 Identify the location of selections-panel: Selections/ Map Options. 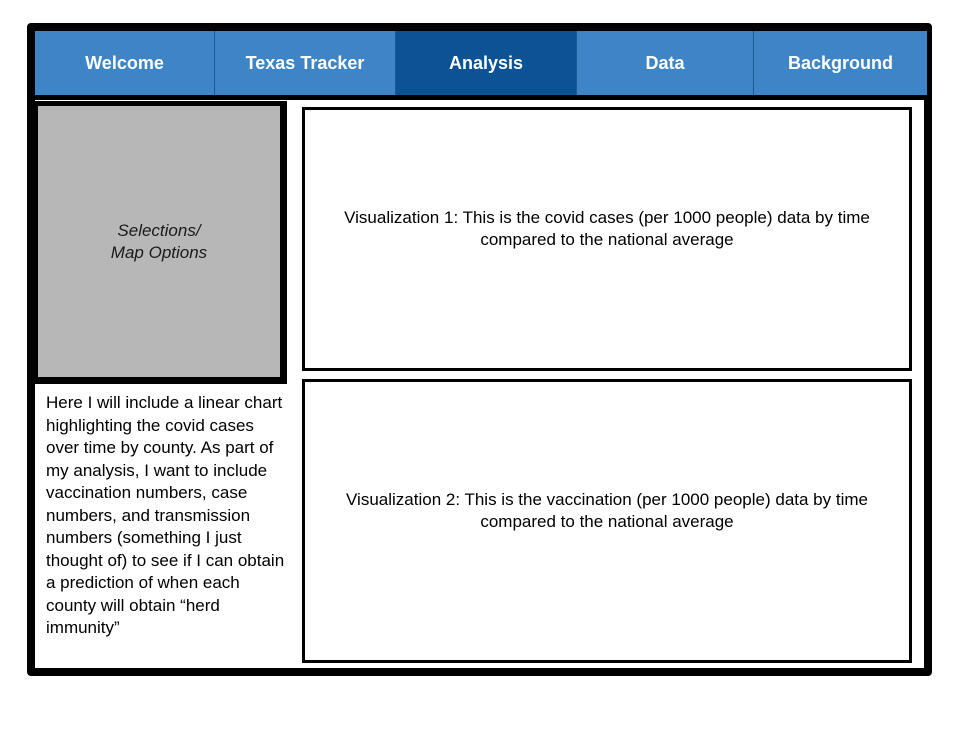
(160, 242).